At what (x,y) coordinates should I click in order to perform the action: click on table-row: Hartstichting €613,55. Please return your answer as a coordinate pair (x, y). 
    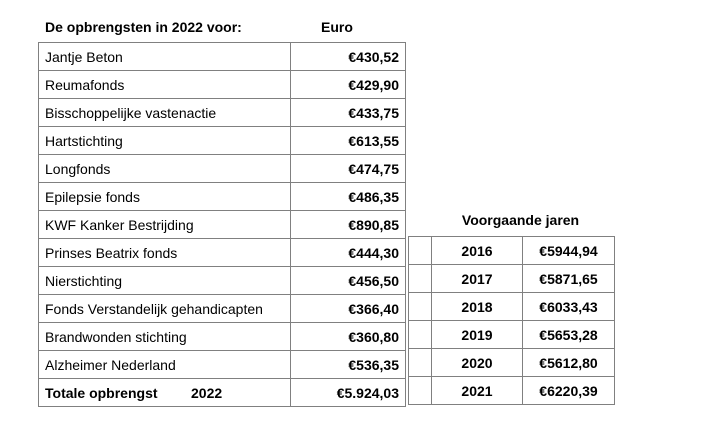
    Looking at the image, I should click on (222, 140).